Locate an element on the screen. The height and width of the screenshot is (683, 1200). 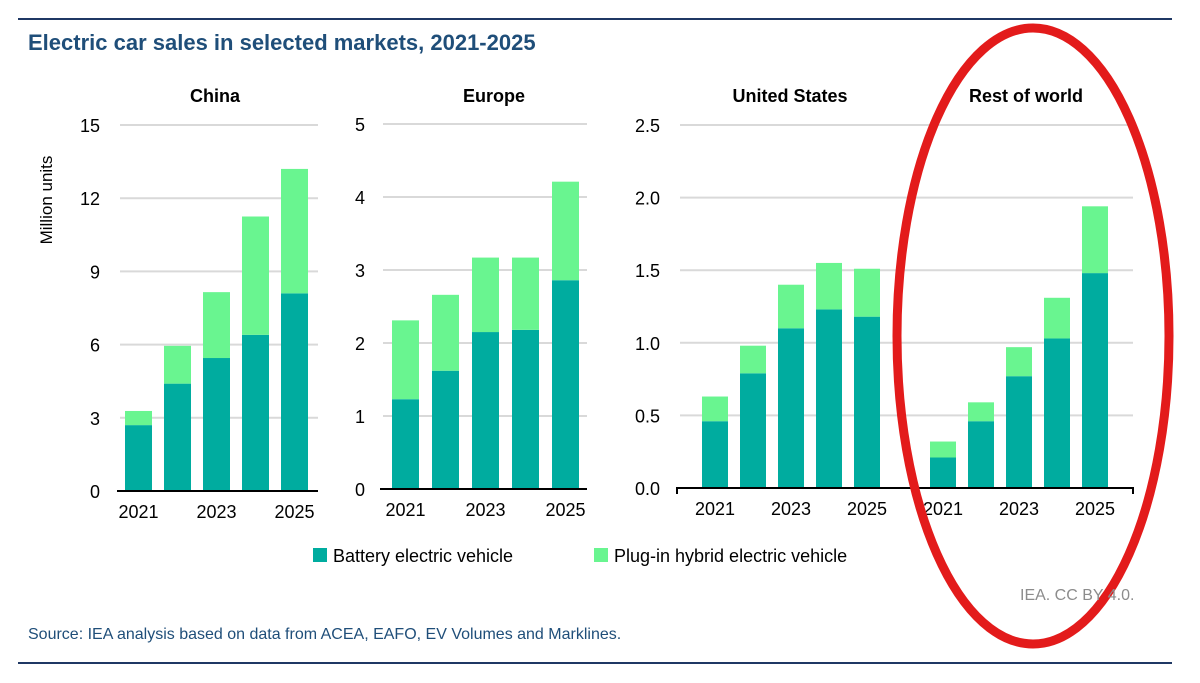
y-tick-label: 1.5 is located at coordinates (647, 271).